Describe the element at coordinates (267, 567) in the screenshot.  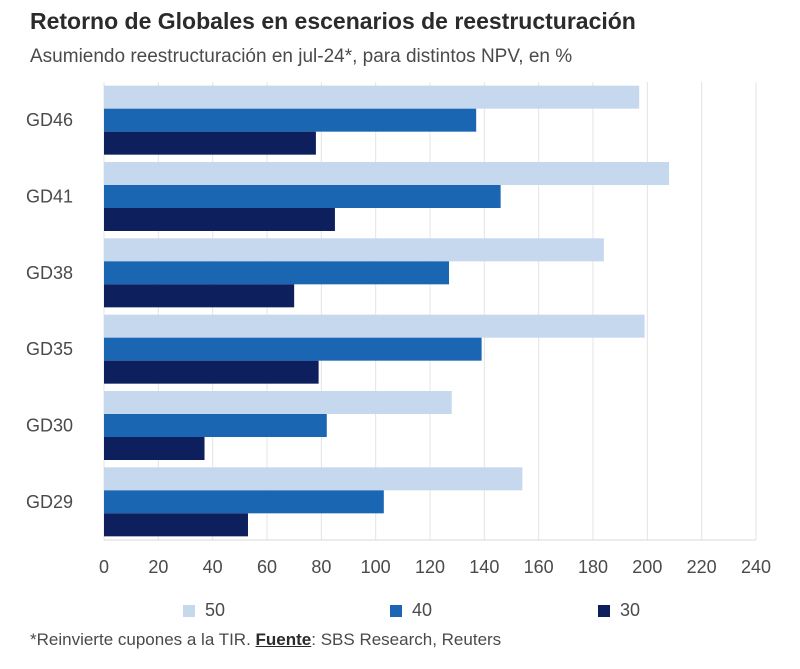
I see `x-tick-label-60: 60` at that location.